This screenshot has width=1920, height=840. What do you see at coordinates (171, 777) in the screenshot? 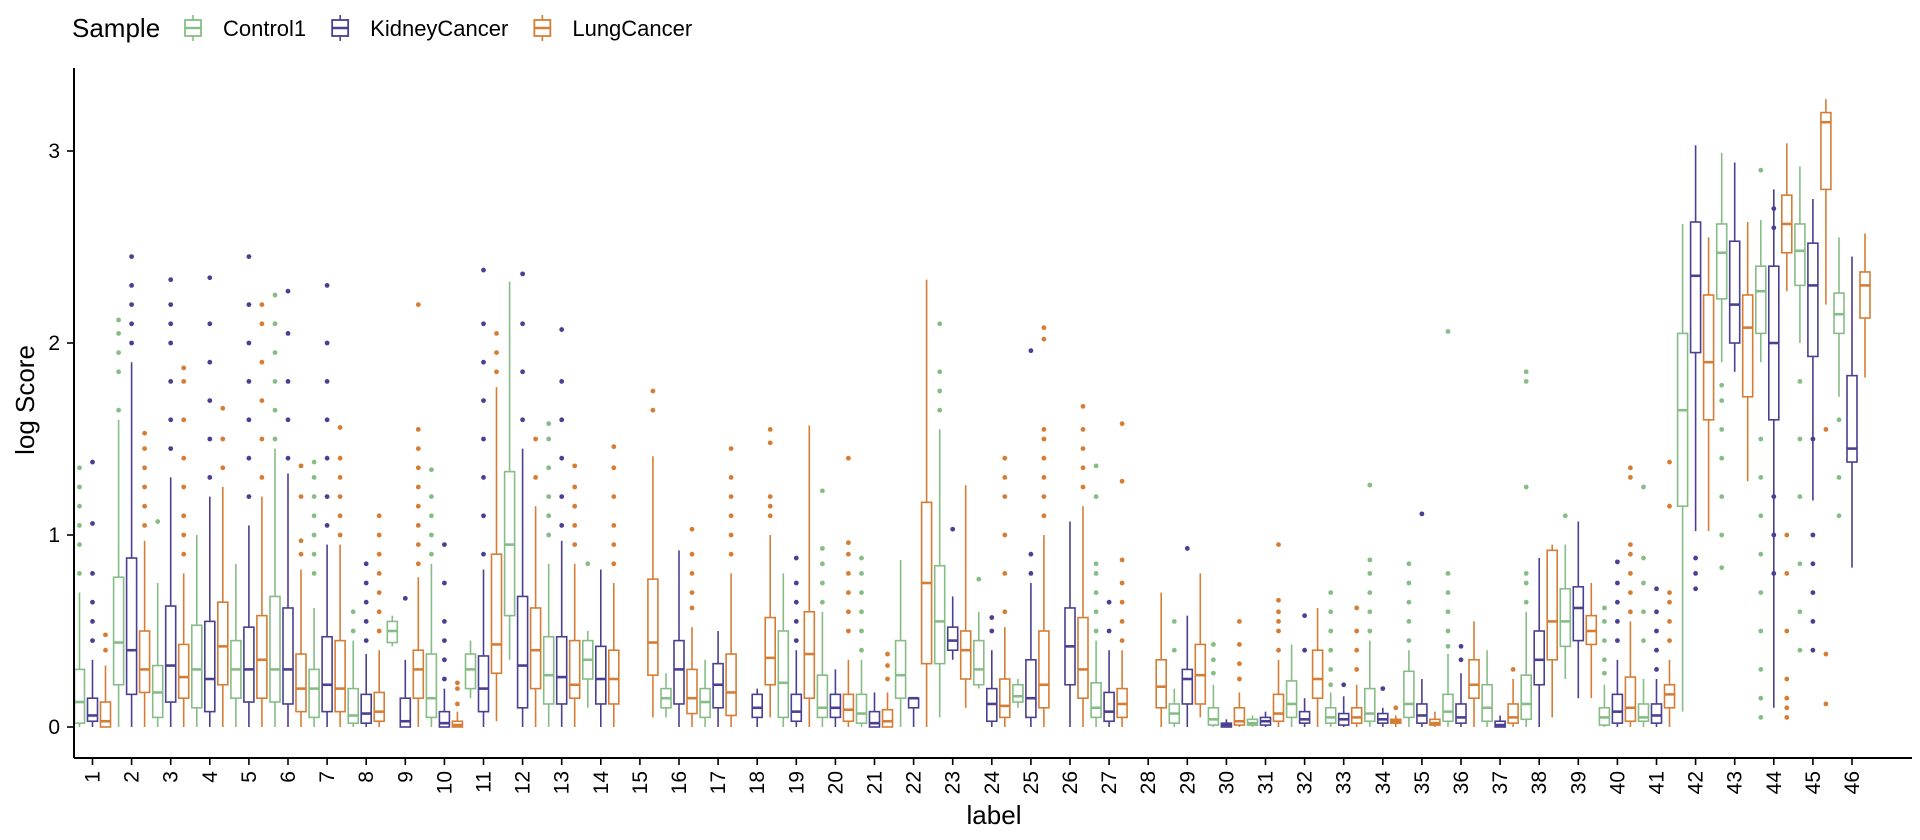
I see `x-tick-label: 3` at bounding box center [171, 777].